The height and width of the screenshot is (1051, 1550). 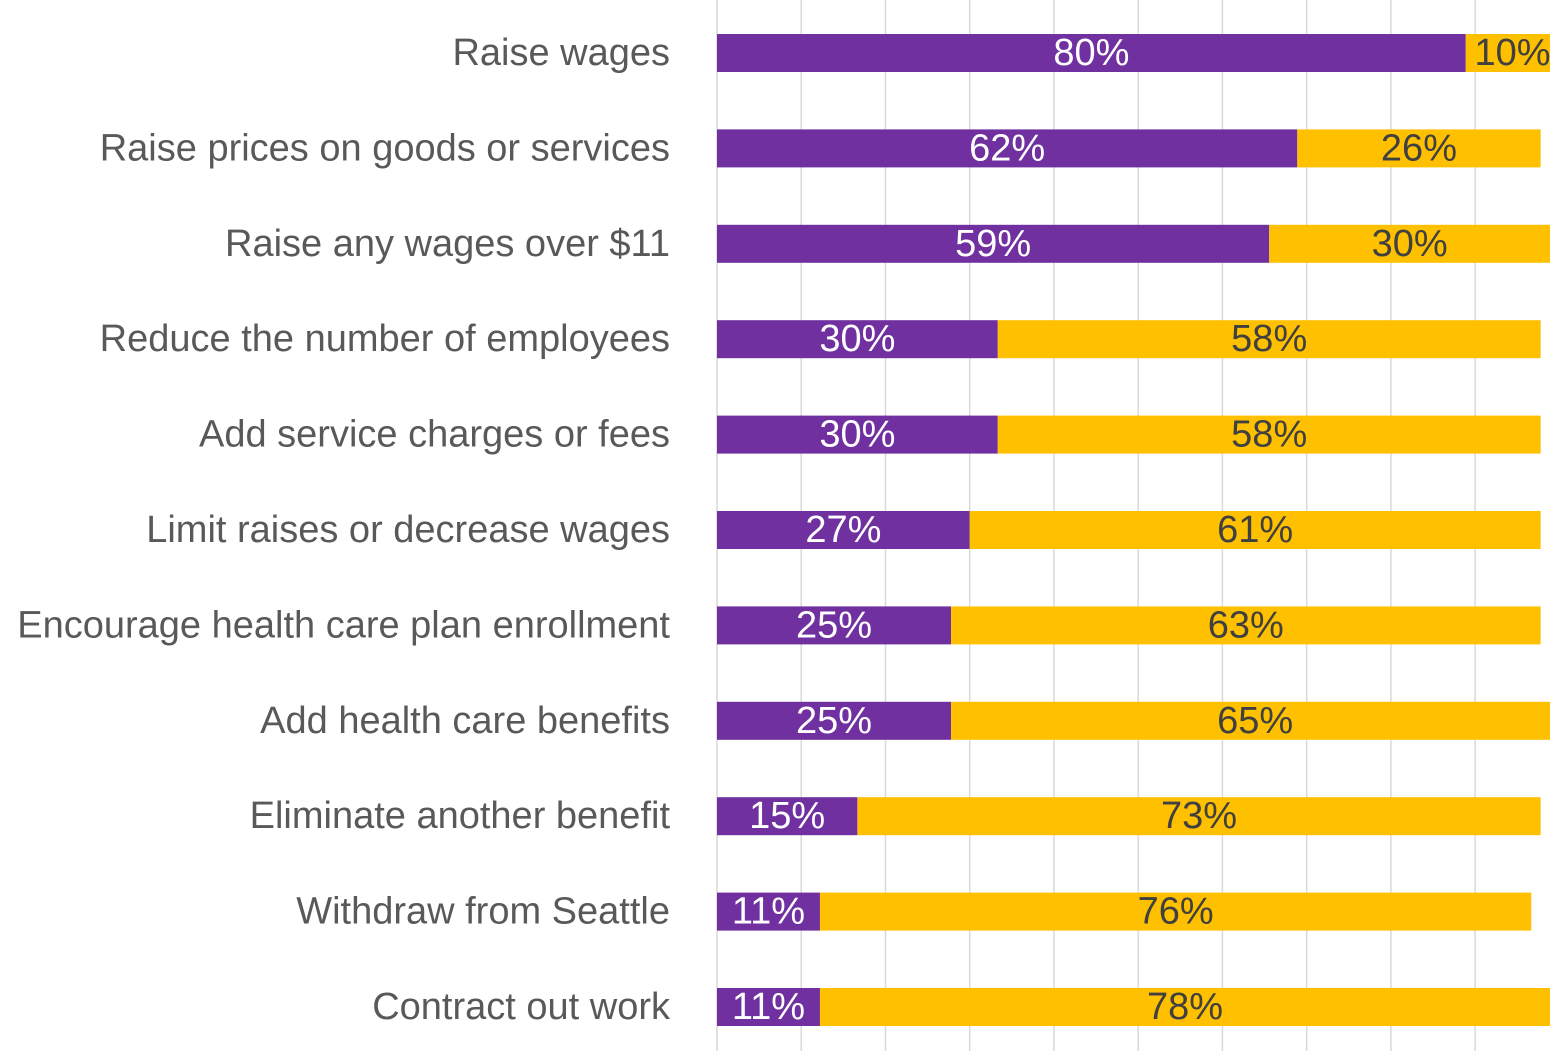 I want to click on data-label: 59%, so click(x=993, y=244).